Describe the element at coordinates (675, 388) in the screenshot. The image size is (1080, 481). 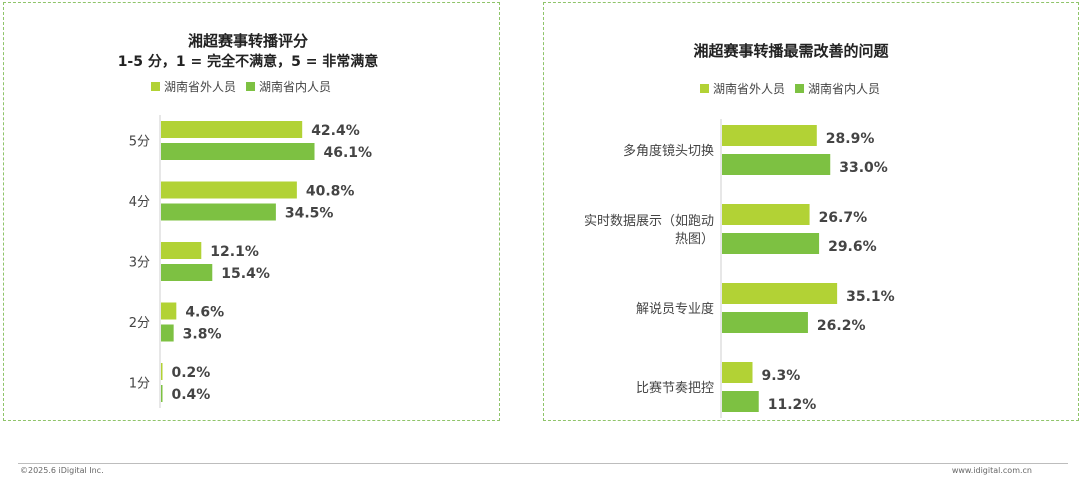
I see `category-label: 比赛节奏把控` at that location.